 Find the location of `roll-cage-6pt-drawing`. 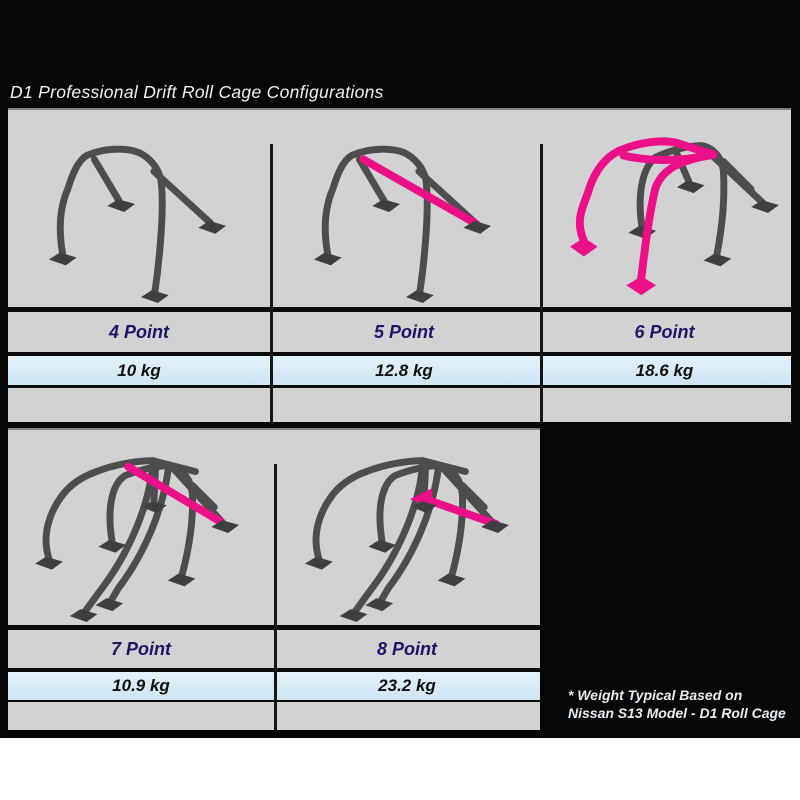

roll-cage-6pt-drawing is located at coordinates (674, 216).